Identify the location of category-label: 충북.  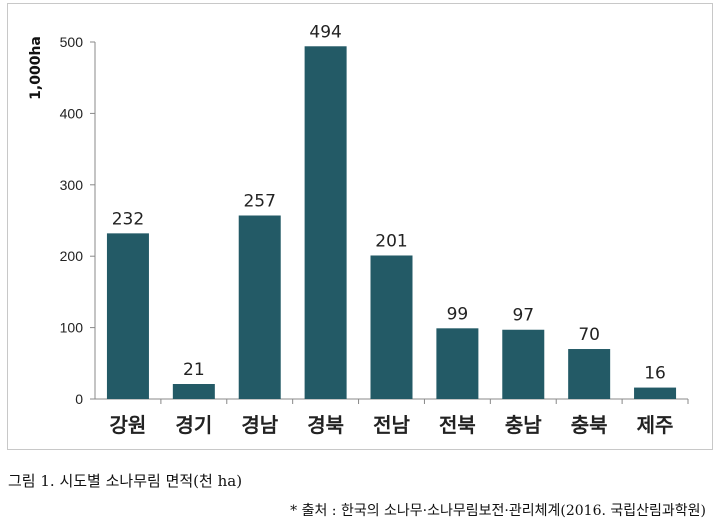
(589, 425).